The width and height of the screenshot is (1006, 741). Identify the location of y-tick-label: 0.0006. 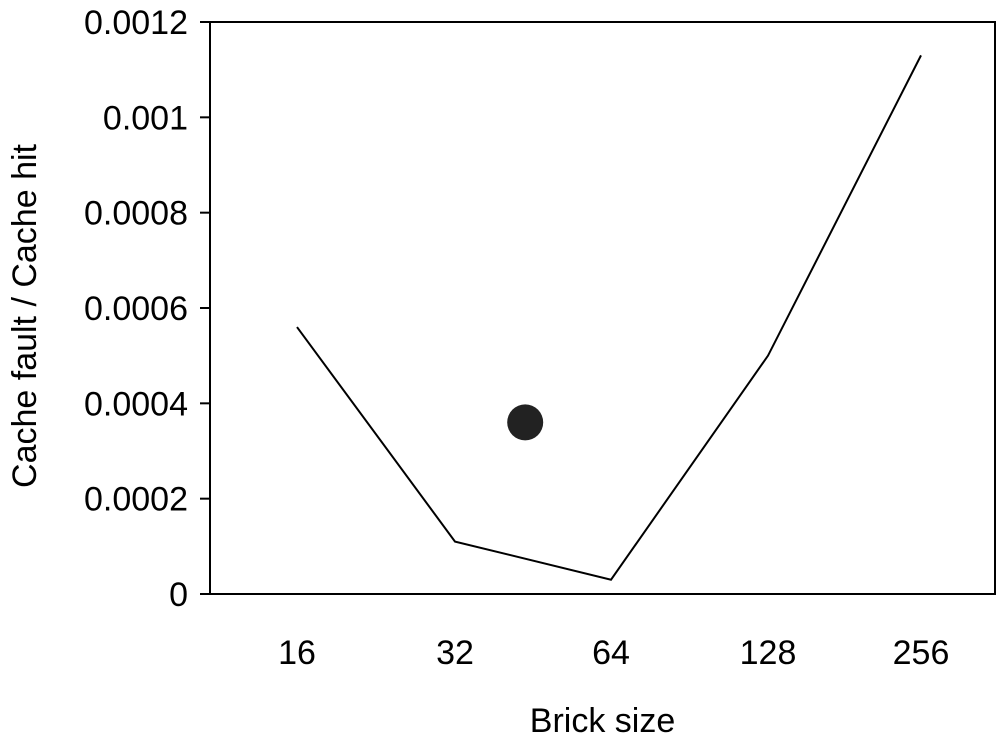
(136, 309).